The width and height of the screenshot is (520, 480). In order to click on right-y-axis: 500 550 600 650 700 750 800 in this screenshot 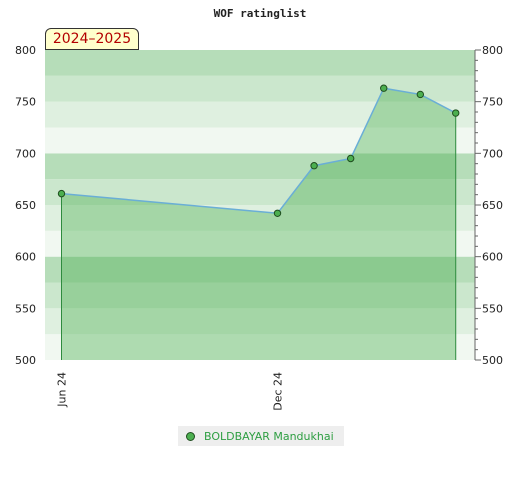, I will do `click(488, 205)`.